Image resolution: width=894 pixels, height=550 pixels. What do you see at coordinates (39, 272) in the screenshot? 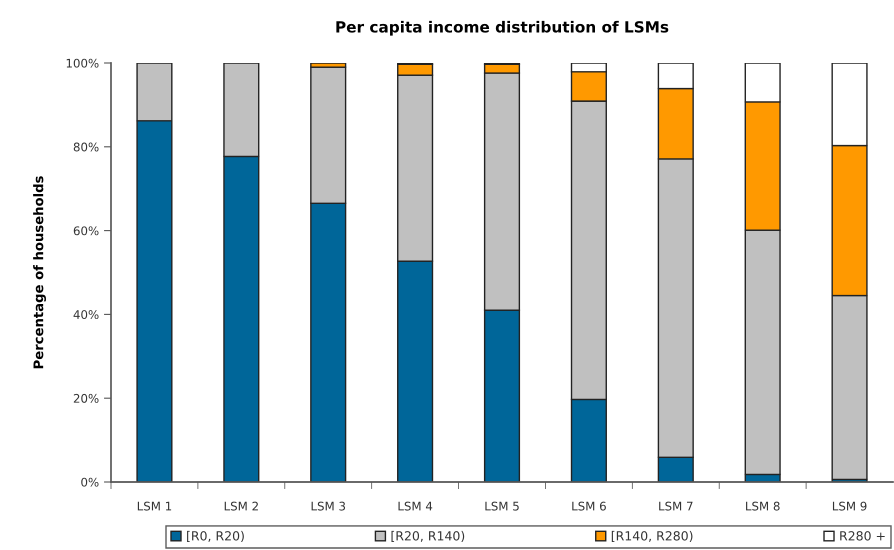
I see `y-axis-title: Percentage of households` at bounding box center [39, 272].